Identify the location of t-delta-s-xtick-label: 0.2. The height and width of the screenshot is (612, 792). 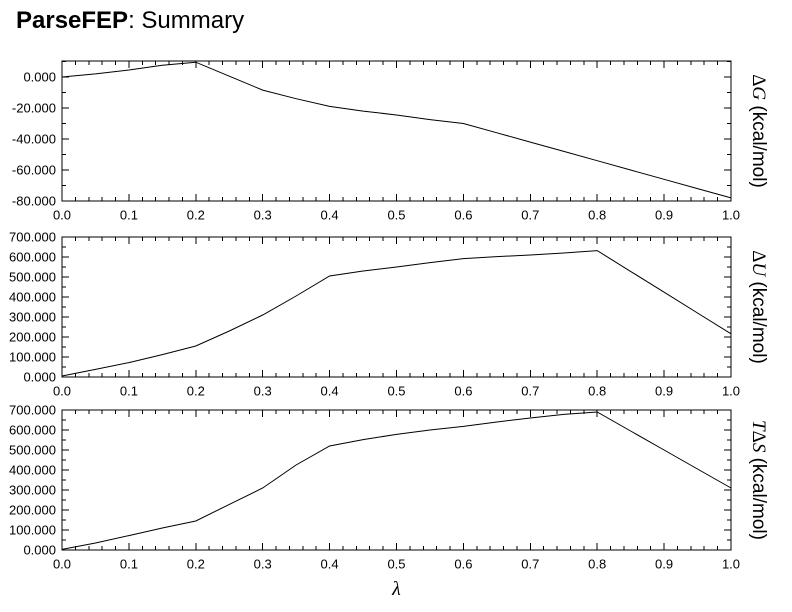
(196, 564).